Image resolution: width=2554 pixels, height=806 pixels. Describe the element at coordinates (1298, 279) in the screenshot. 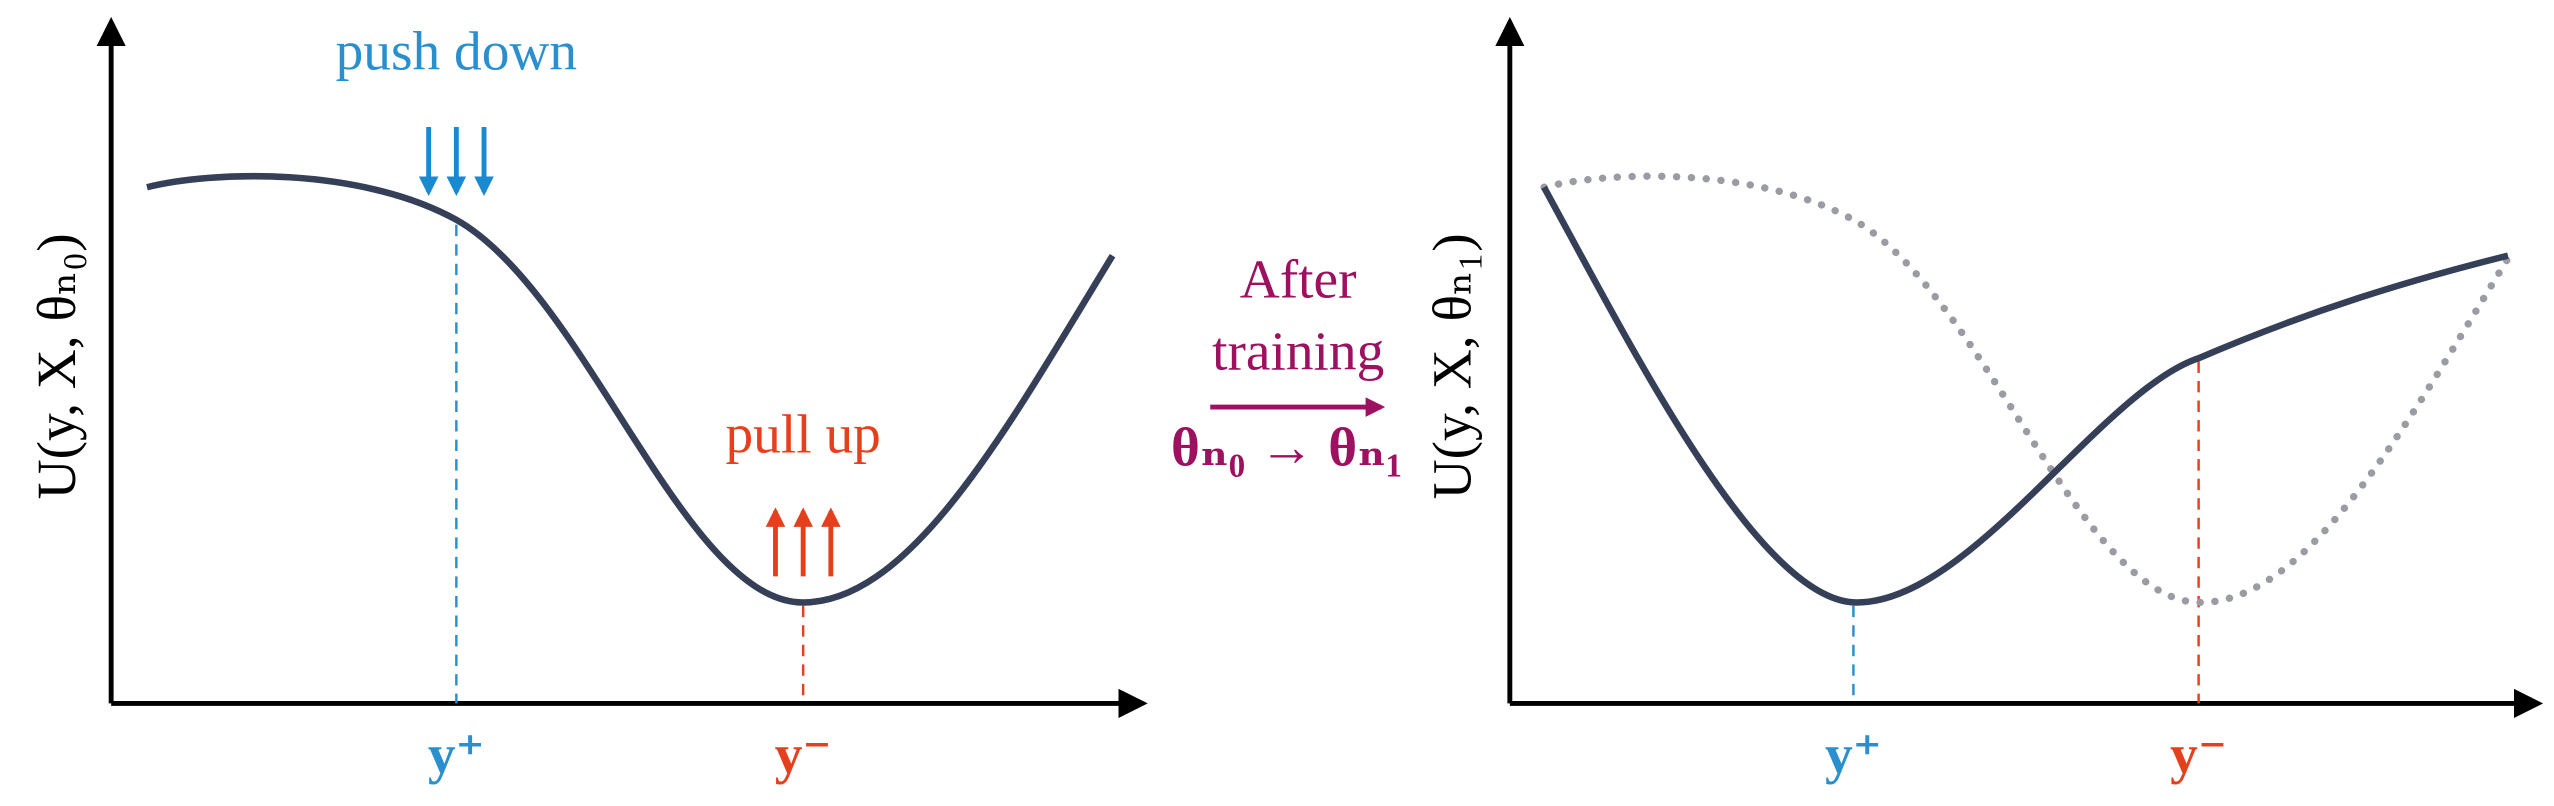

I see `caption: After` at that location.